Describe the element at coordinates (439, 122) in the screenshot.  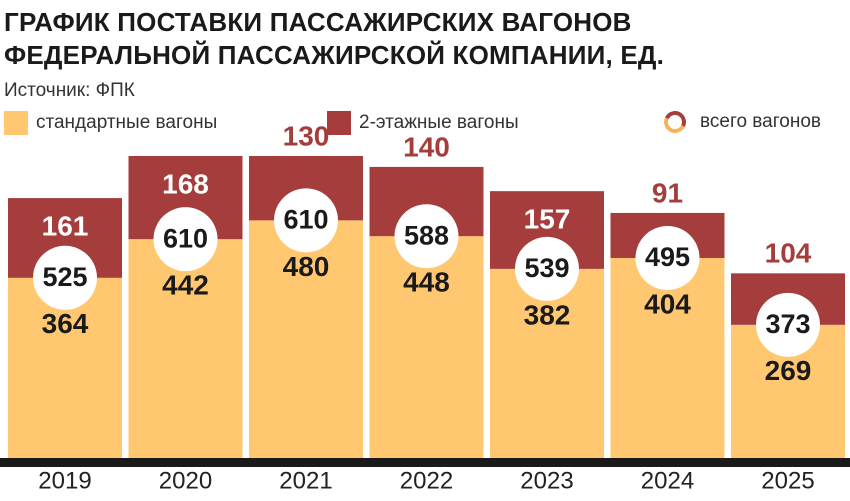
I see `legend-label-double: 2-этажные вагоны` at that location.